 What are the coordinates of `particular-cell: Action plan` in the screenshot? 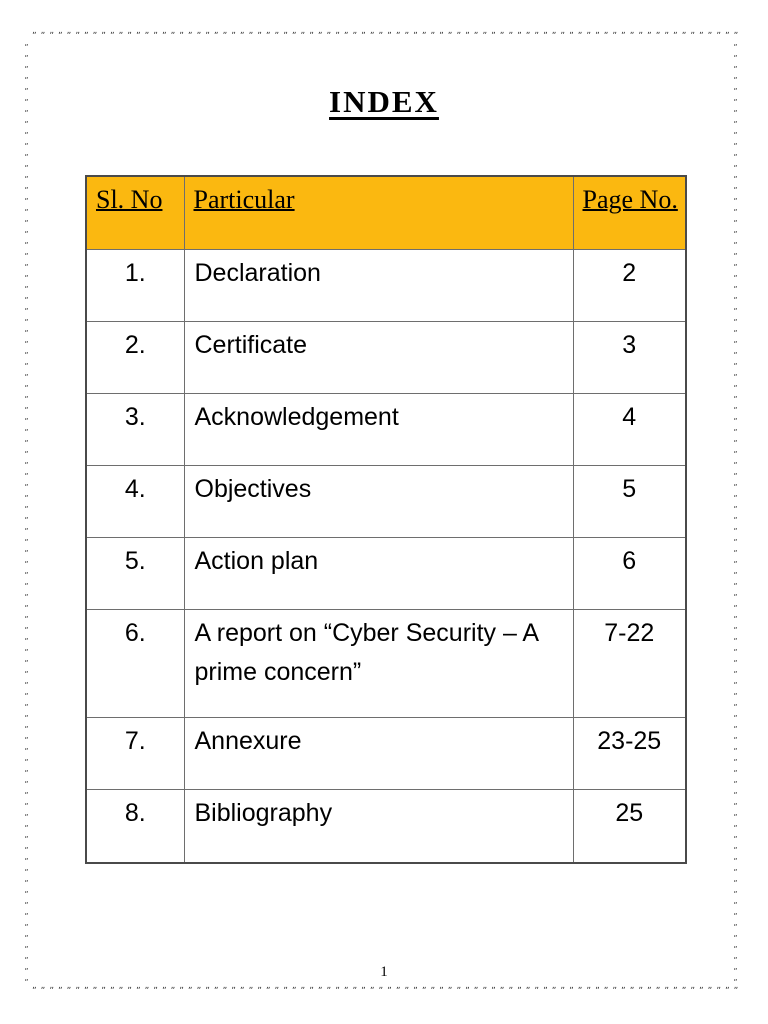 It's located at (378, 573).